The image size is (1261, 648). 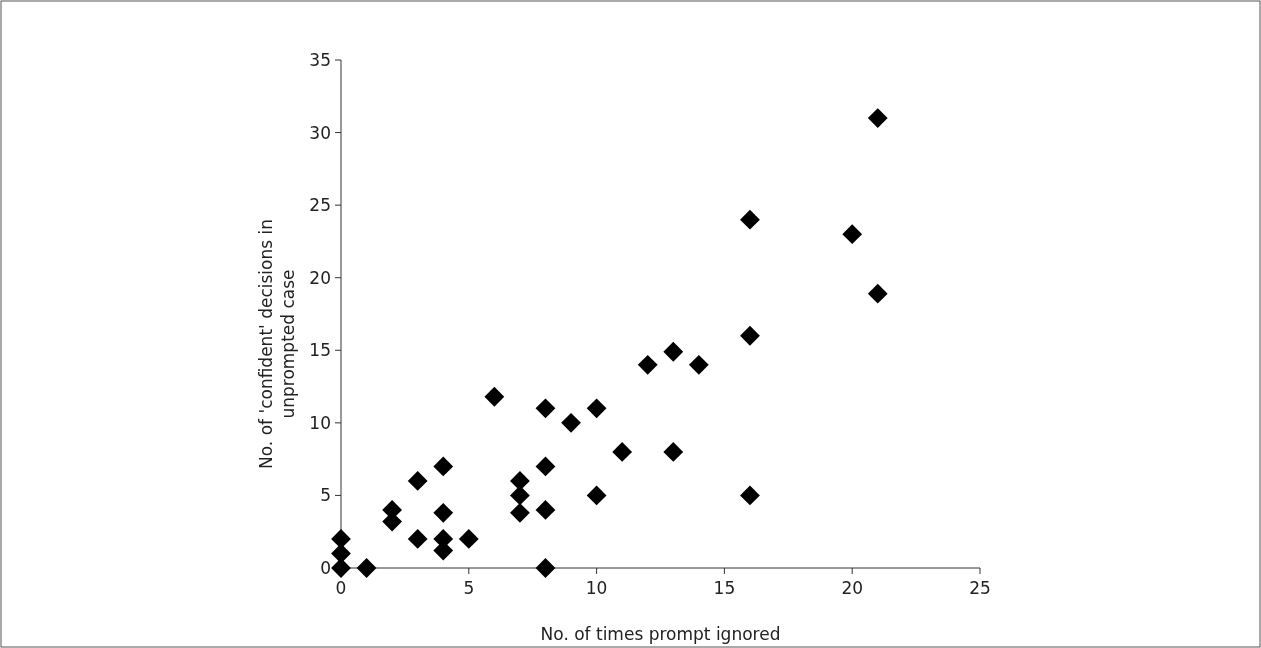 I want to click on x-axis-title: No. of times prompt ignored, so click(x=660, y=634).